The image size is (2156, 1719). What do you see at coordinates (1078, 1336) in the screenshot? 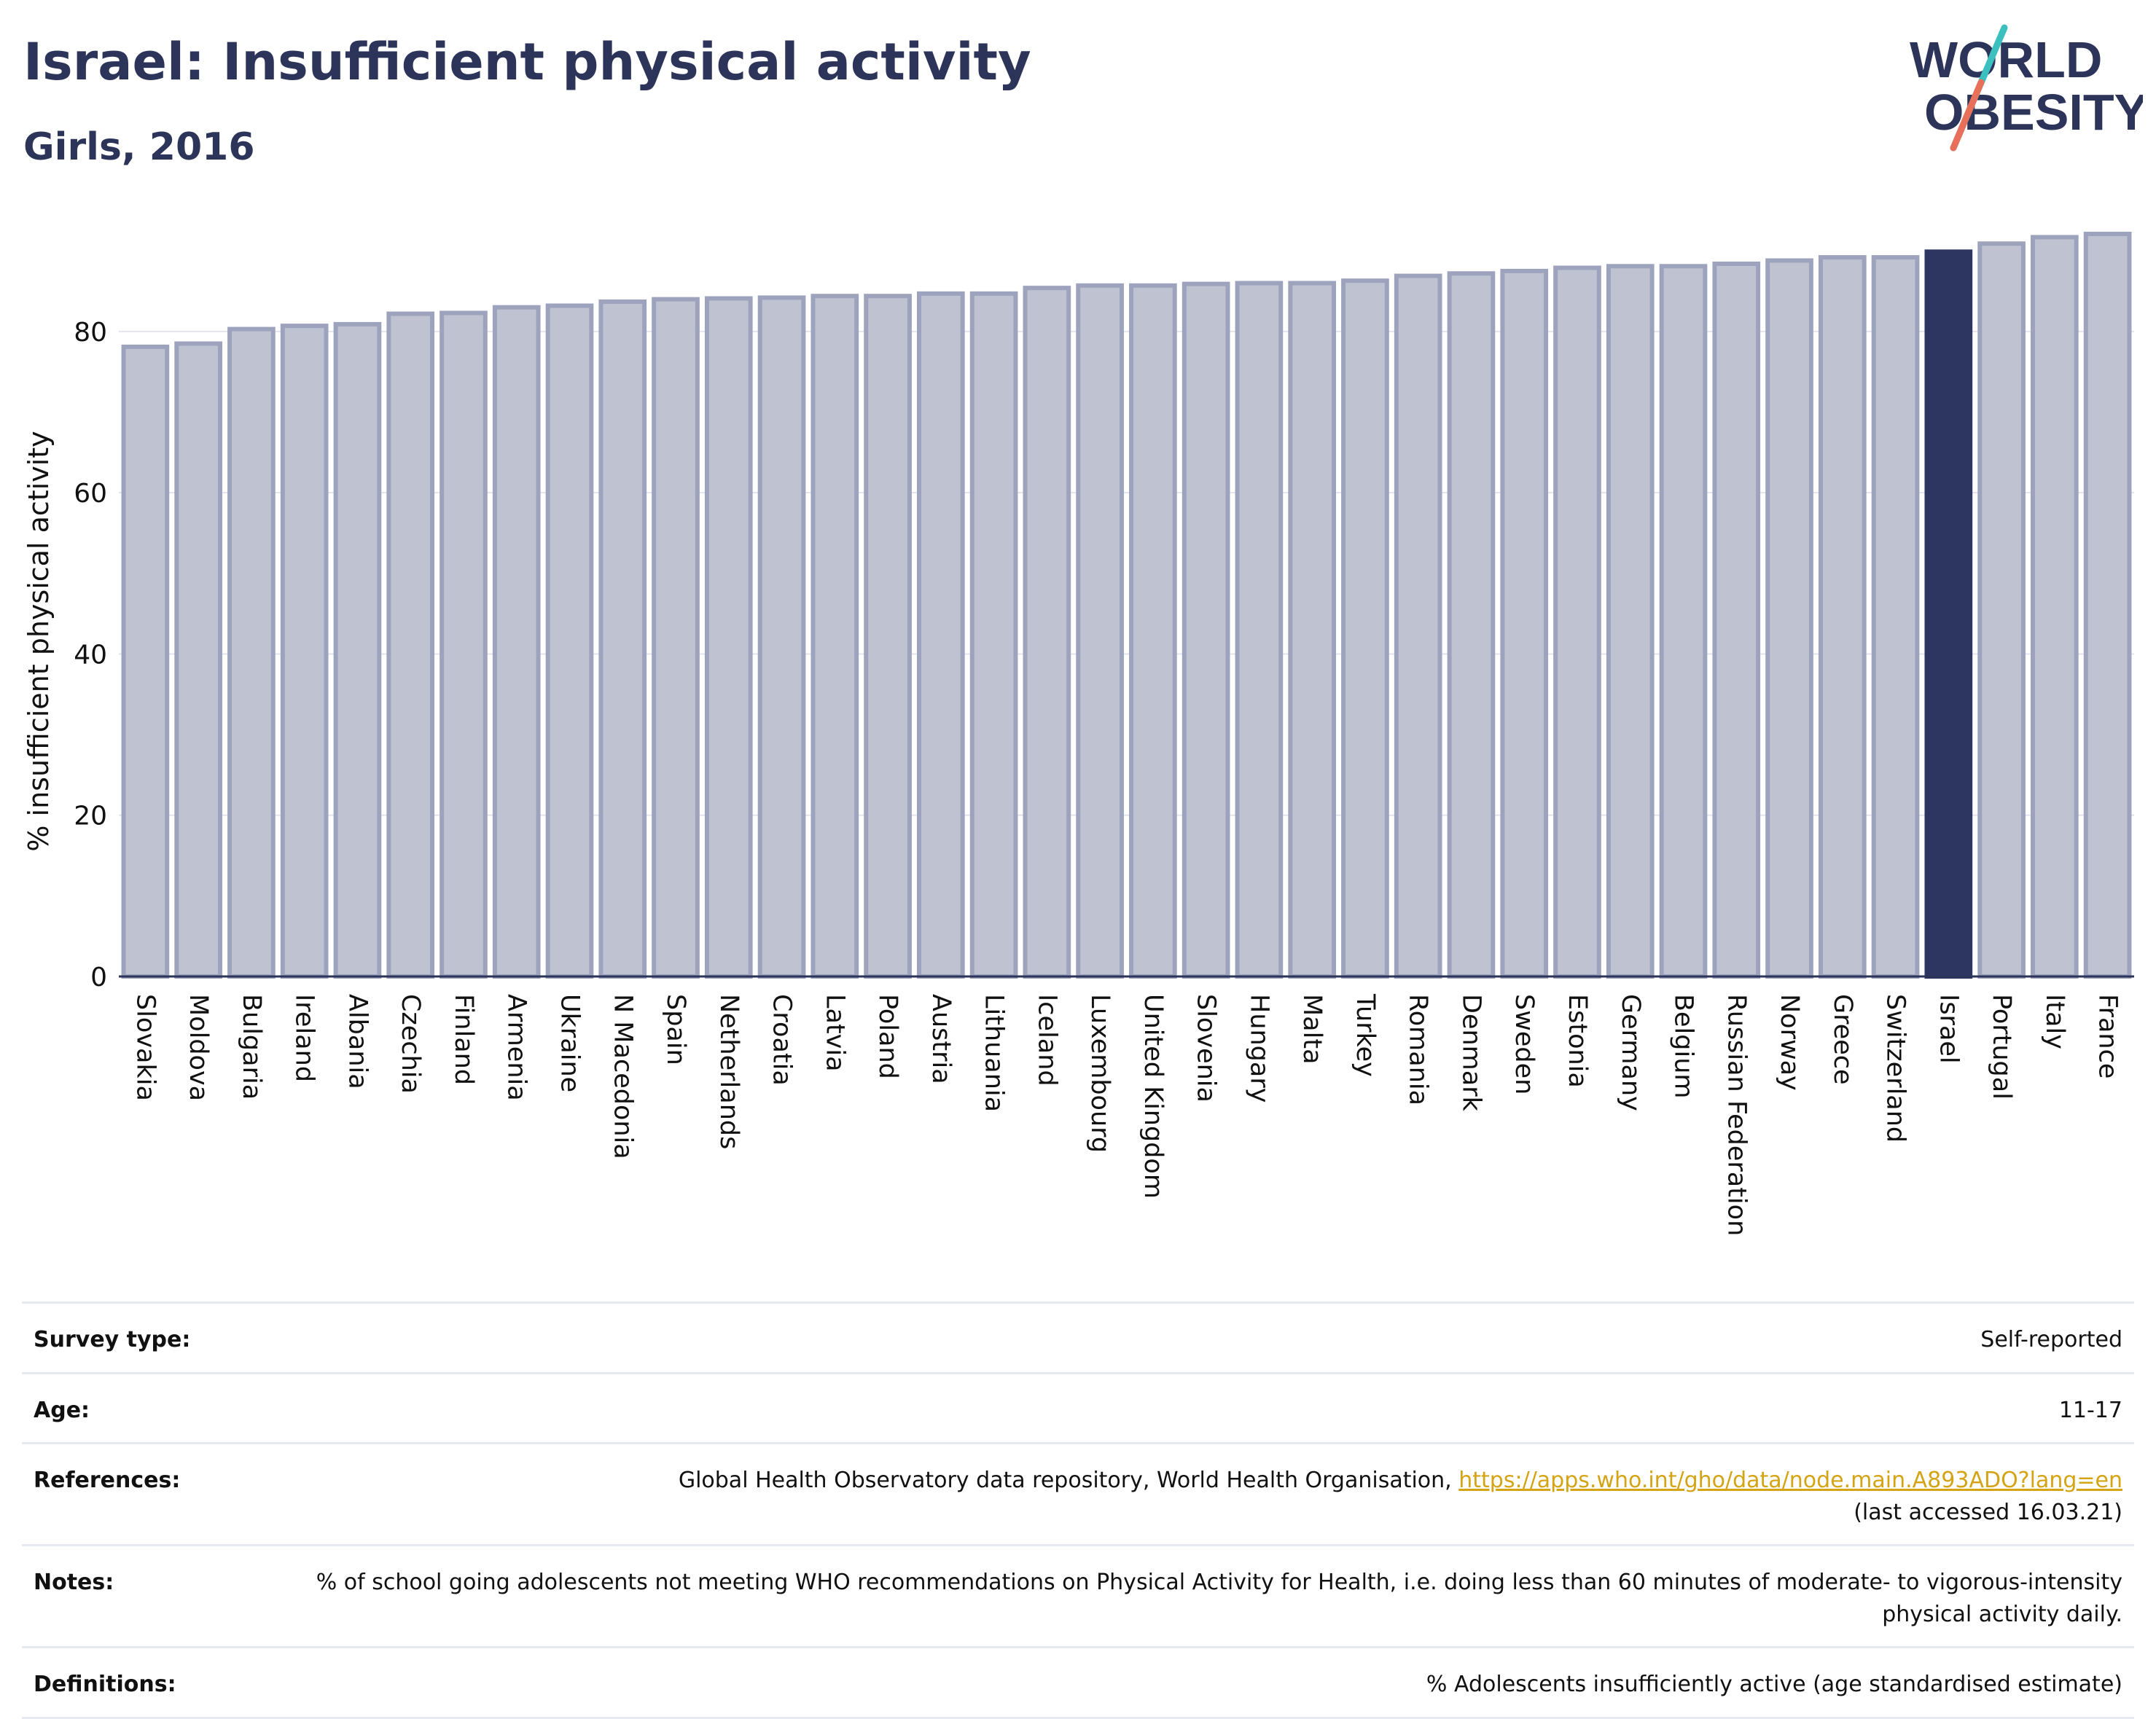
I see `meta-row-survey-type: Survey type: Self-reported` at bounding box center [1078, 1336].